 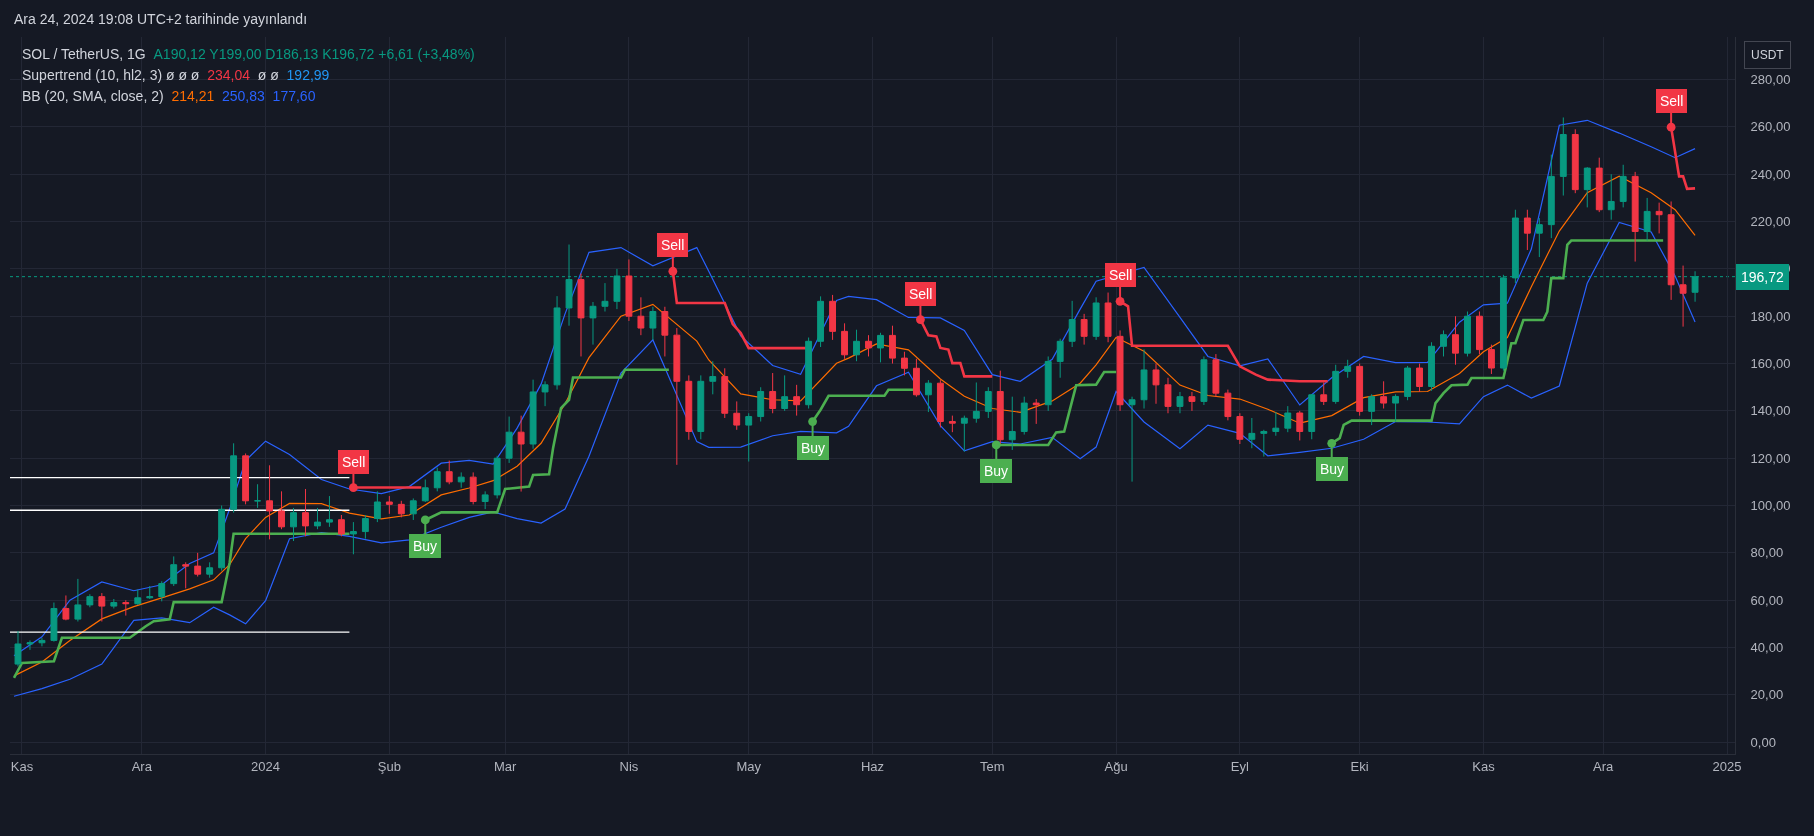 I want to click on x-tick-label: Ağu, so click(x=1116, y=766).